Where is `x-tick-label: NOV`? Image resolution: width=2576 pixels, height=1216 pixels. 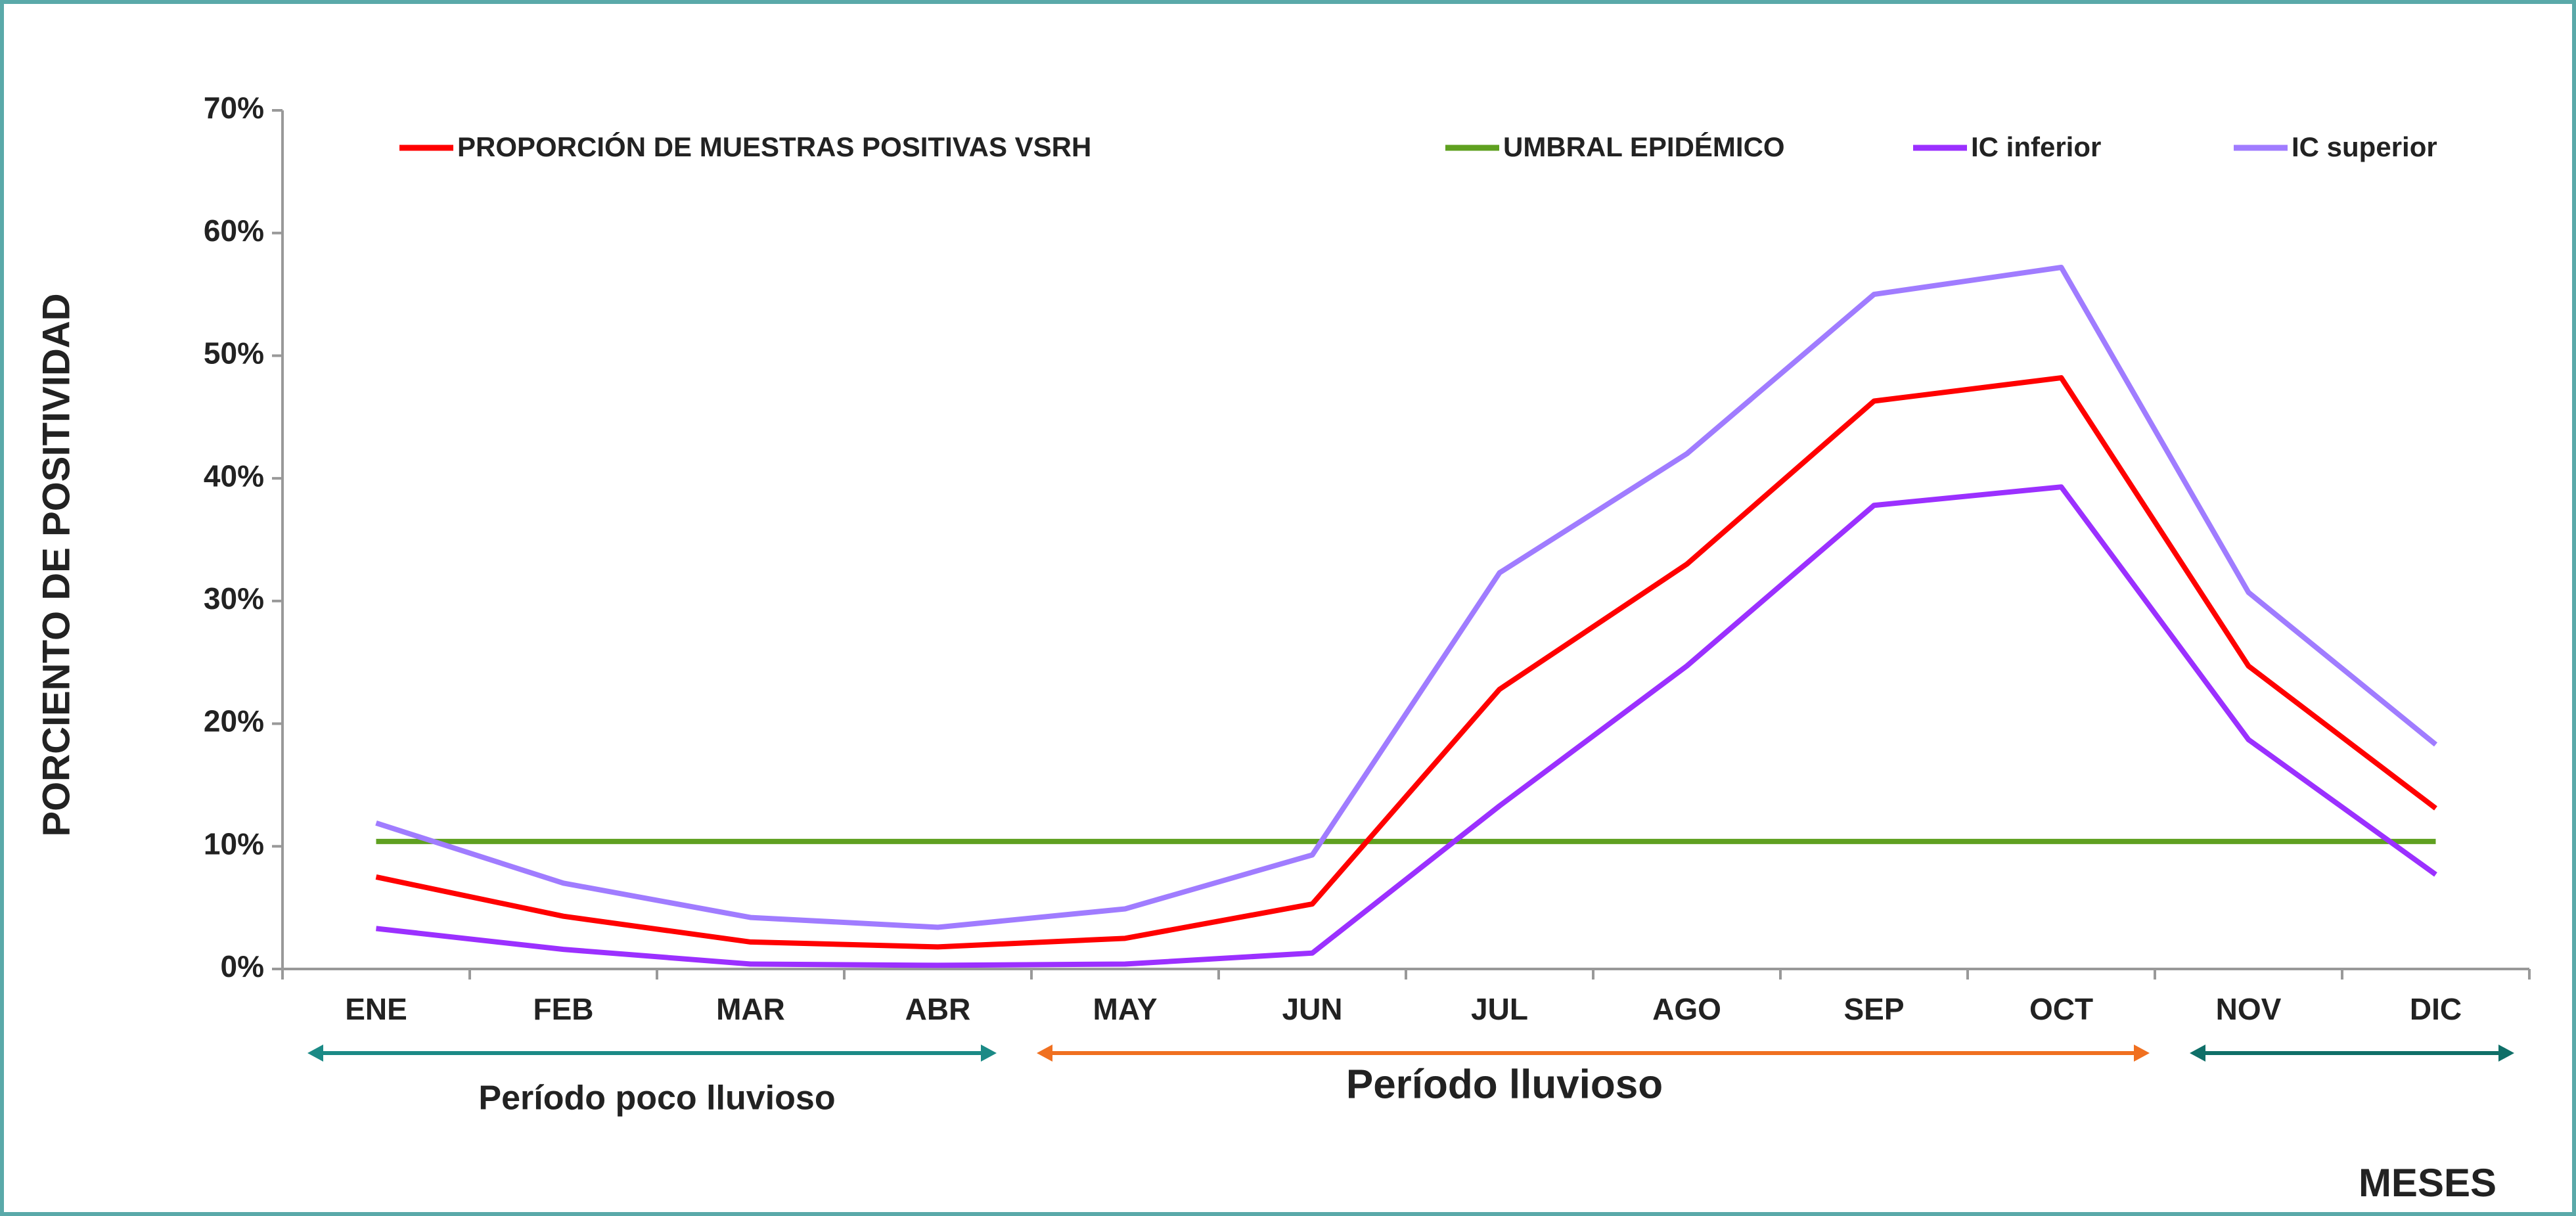 x-tick-label: NOV is located at coordinates (2249, 1009).